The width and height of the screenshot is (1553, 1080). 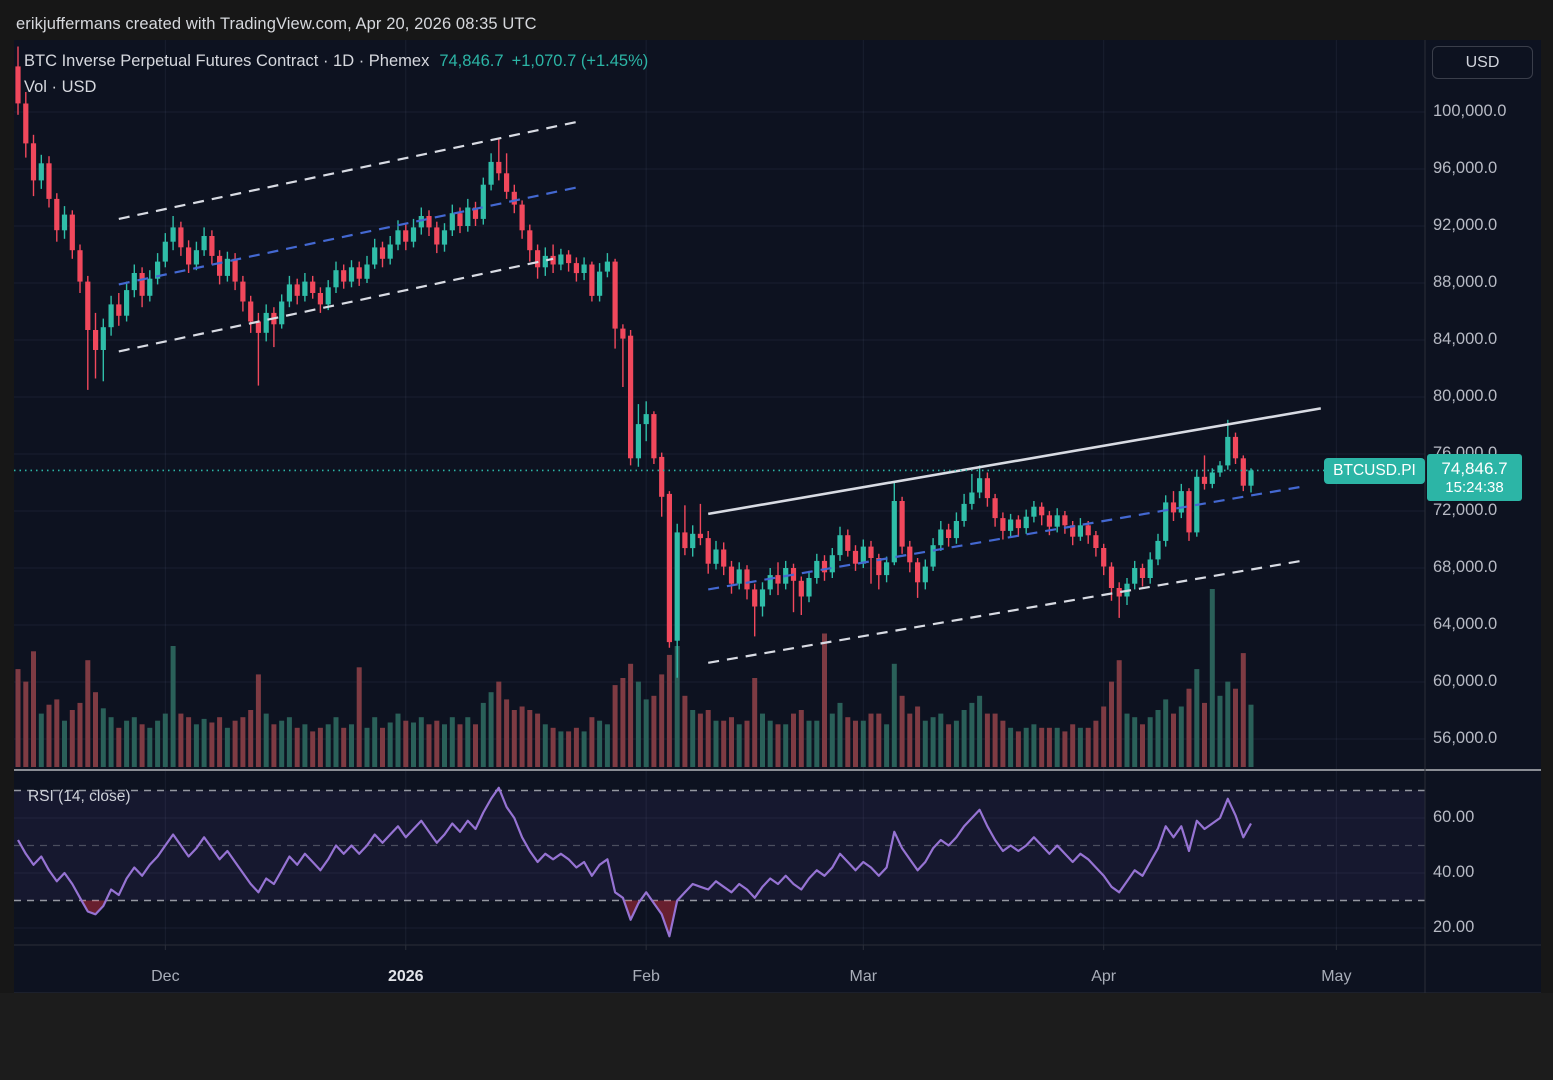 What do you see at coordinates (634, 862) in the screenshot?
I see `rsi-line` at bounding box center [634, 862].